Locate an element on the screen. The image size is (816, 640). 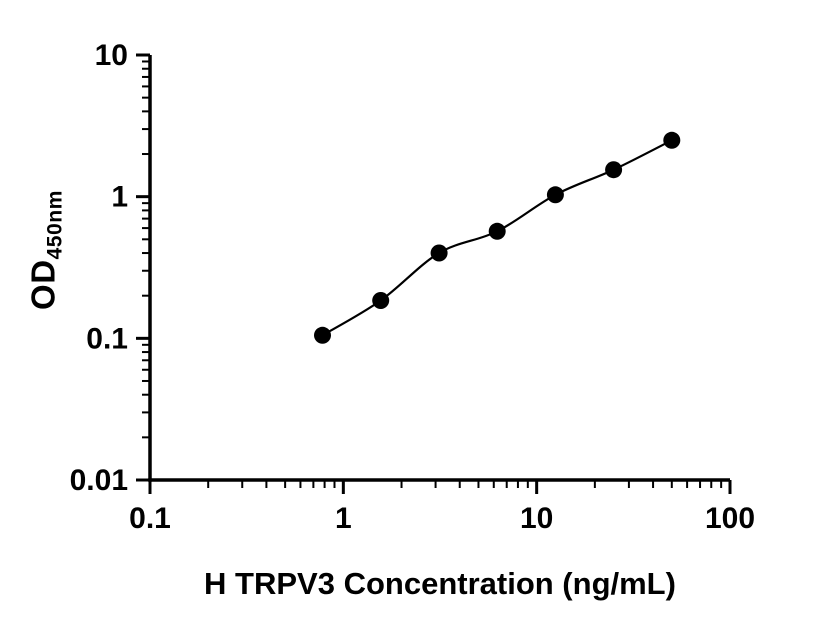
y-tick-label: 0.01 is located at coordinates (99, 480).